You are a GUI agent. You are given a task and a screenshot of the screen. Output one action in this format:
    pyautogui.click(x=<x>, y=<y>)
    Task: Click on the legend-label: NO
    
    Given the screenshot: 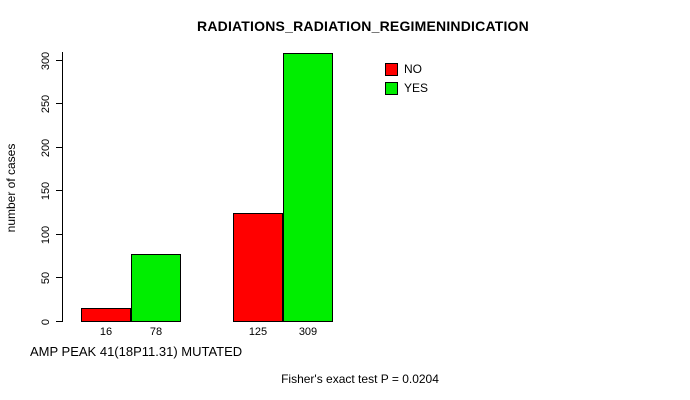 What is the action you would take?
    pyautogui.click(x=413, y=69)
    